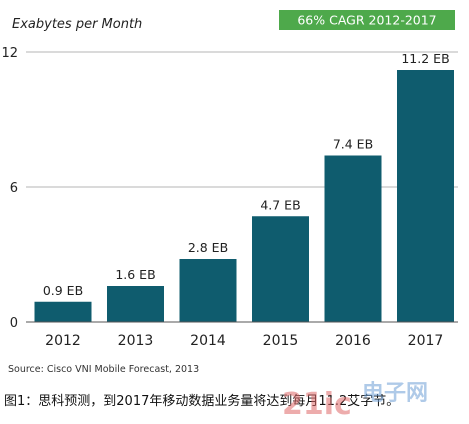 This screenshot has width=469, height=424. I want to click on bar-2014, so click(208, 290).